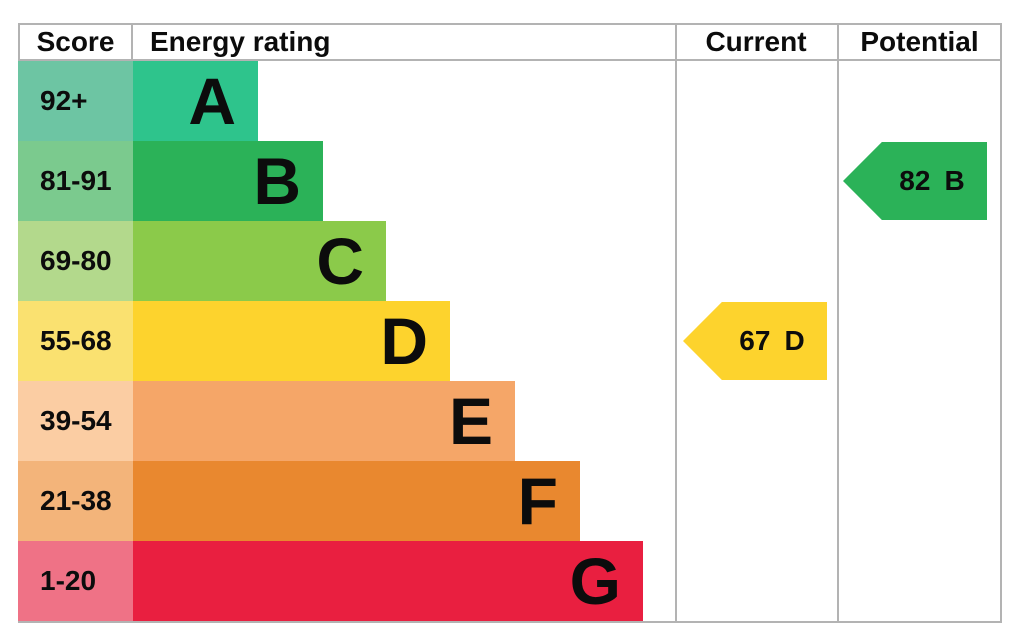  I want to click on band-row-e: 39-54 E, so click(266, 421).